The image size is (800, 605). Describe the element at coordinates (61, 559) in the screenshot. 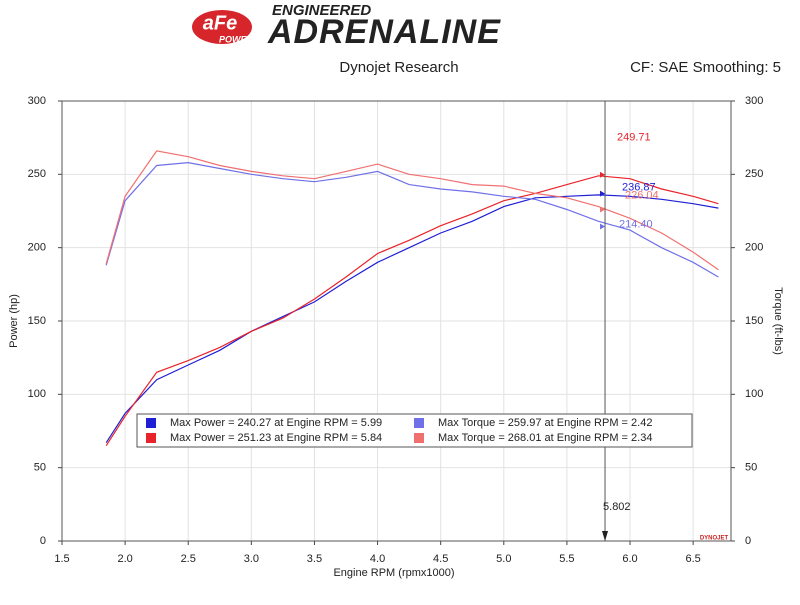

I see `x-tick-label: 1.5` at that location.